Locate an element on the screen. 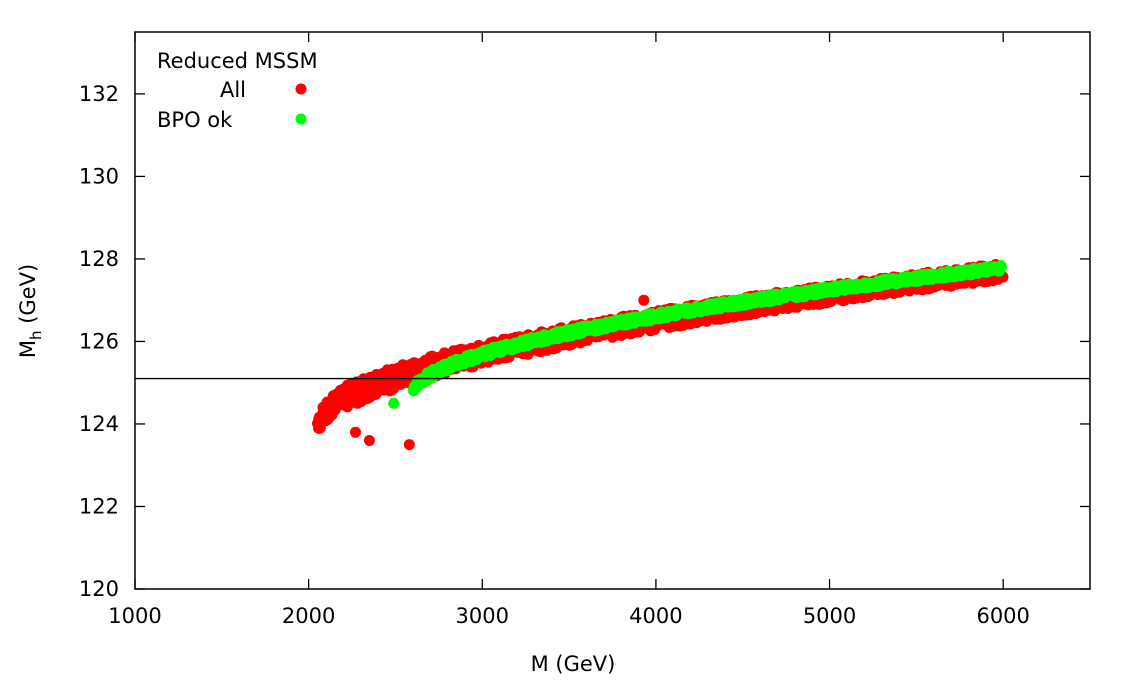 Image resolution: width=1136 pixels, height=682 pixels. legend-marker-bpo-ok is located at coordinates (301, 119).